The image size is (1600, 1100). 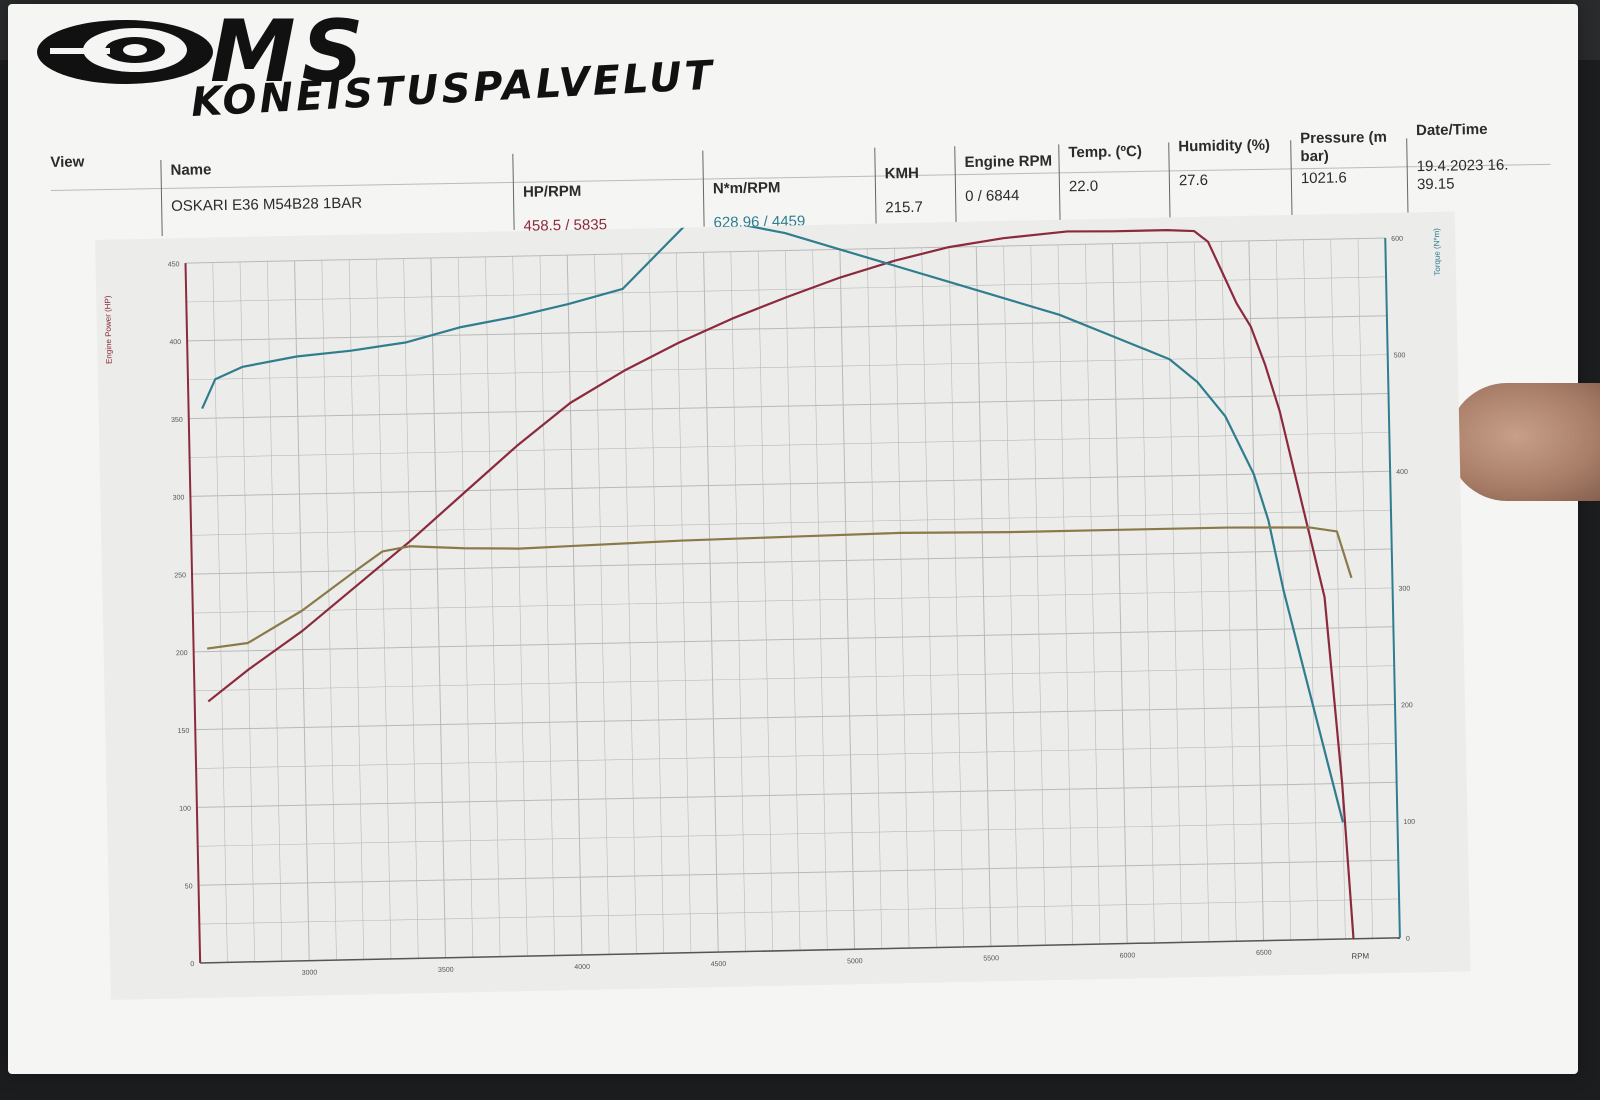 What do you see at coordinates (267, 204) in the screenshot?
I see `name-value: OSKARI E36 M54B28 1BAR` at bounding box center [267, 204].